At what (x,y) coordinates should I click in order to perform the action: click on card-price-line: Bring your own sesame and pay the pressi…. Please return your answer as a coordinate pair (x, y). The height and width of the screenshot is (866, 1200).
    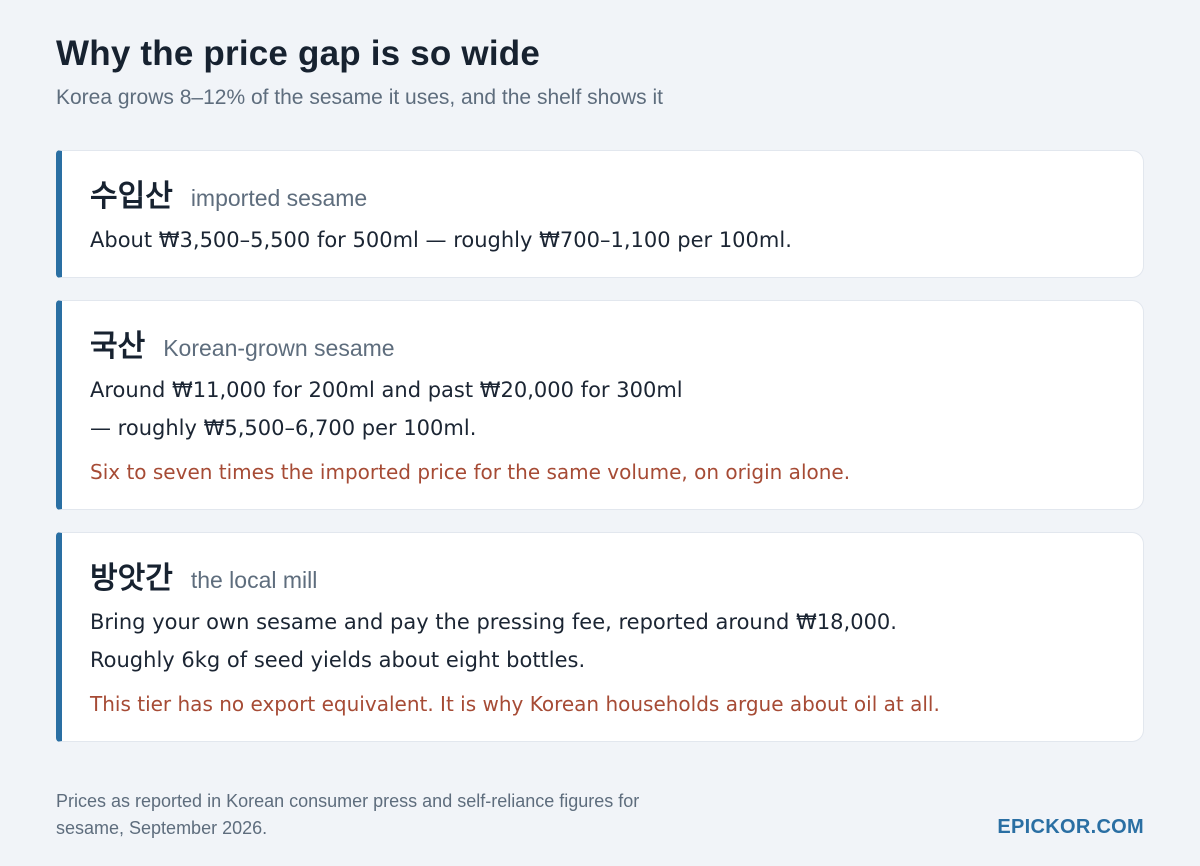
    Looking at the image, I should click on (493, 622).